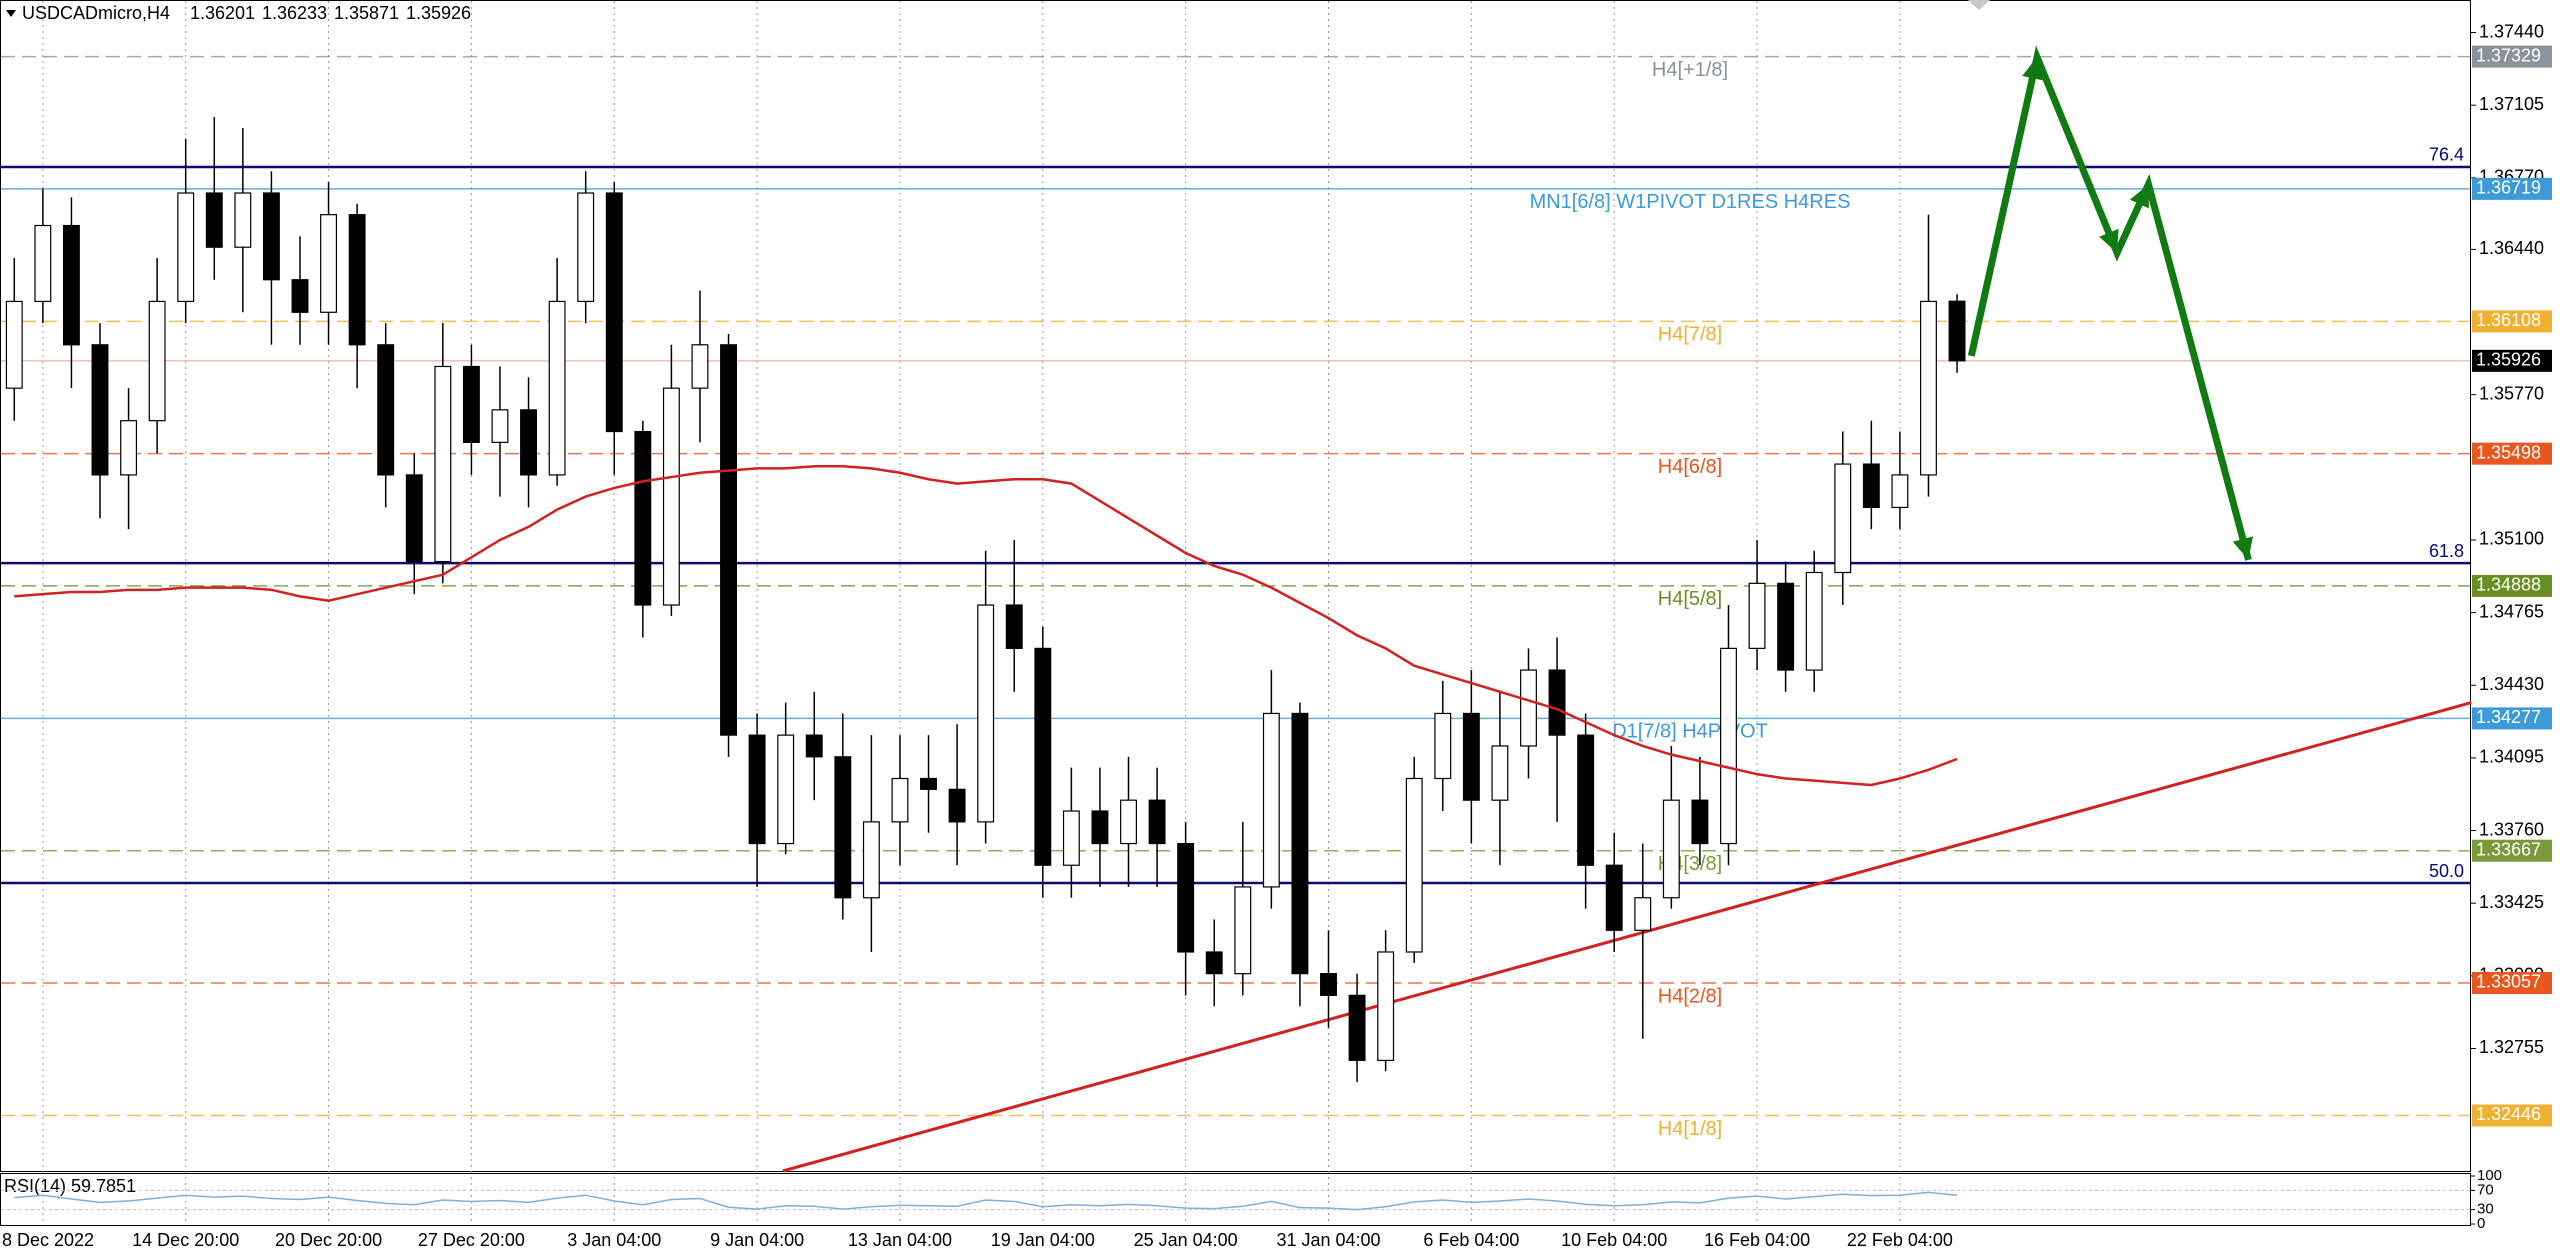 The height and width of the screenshot is (1254, 2560). What do you see at coordinates (2508, 360) in the screenshot?
I see `price-box-label: 1.35926` at bounding box center [2508, 360].